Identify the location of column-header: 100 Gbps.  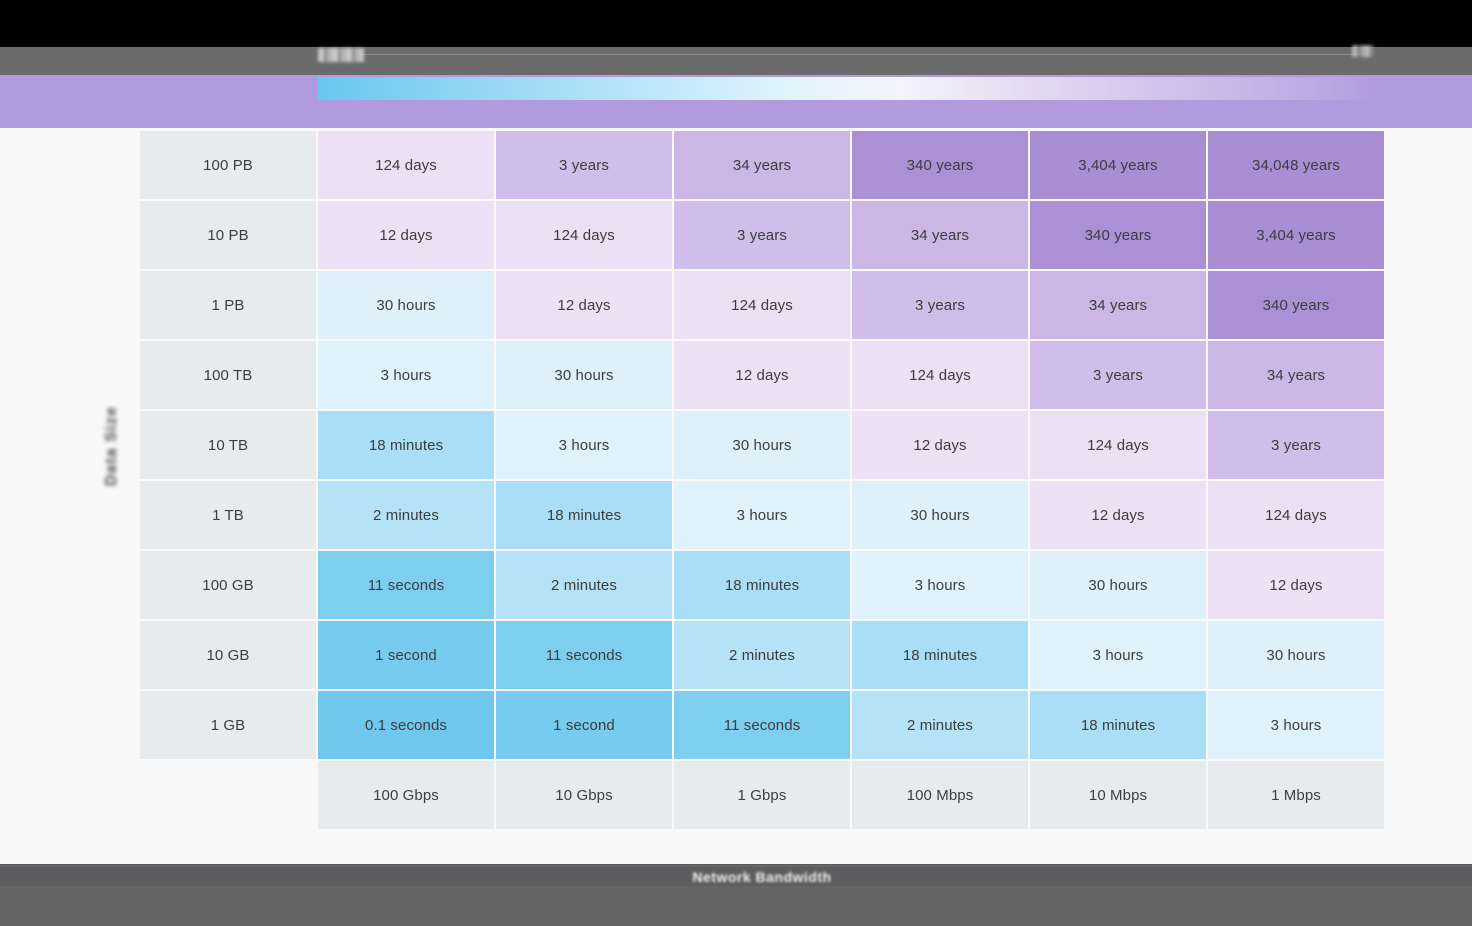
(406, 795).